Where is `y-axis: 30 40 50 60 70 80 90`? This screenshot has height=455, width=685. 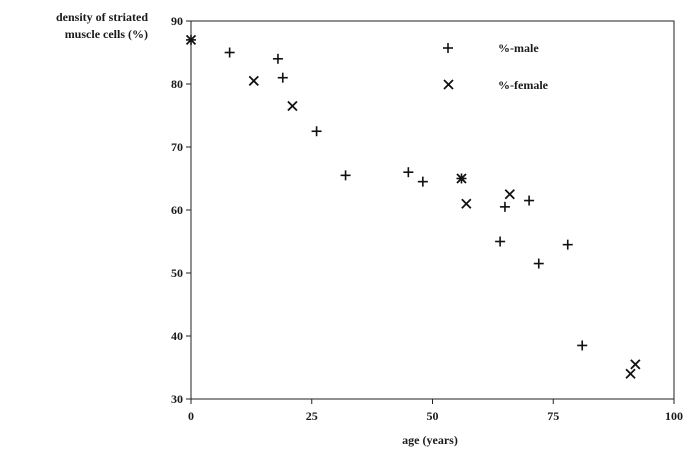
y-axis: 30 40 50 60 70 80 90 is located at coordinates (181, 210).